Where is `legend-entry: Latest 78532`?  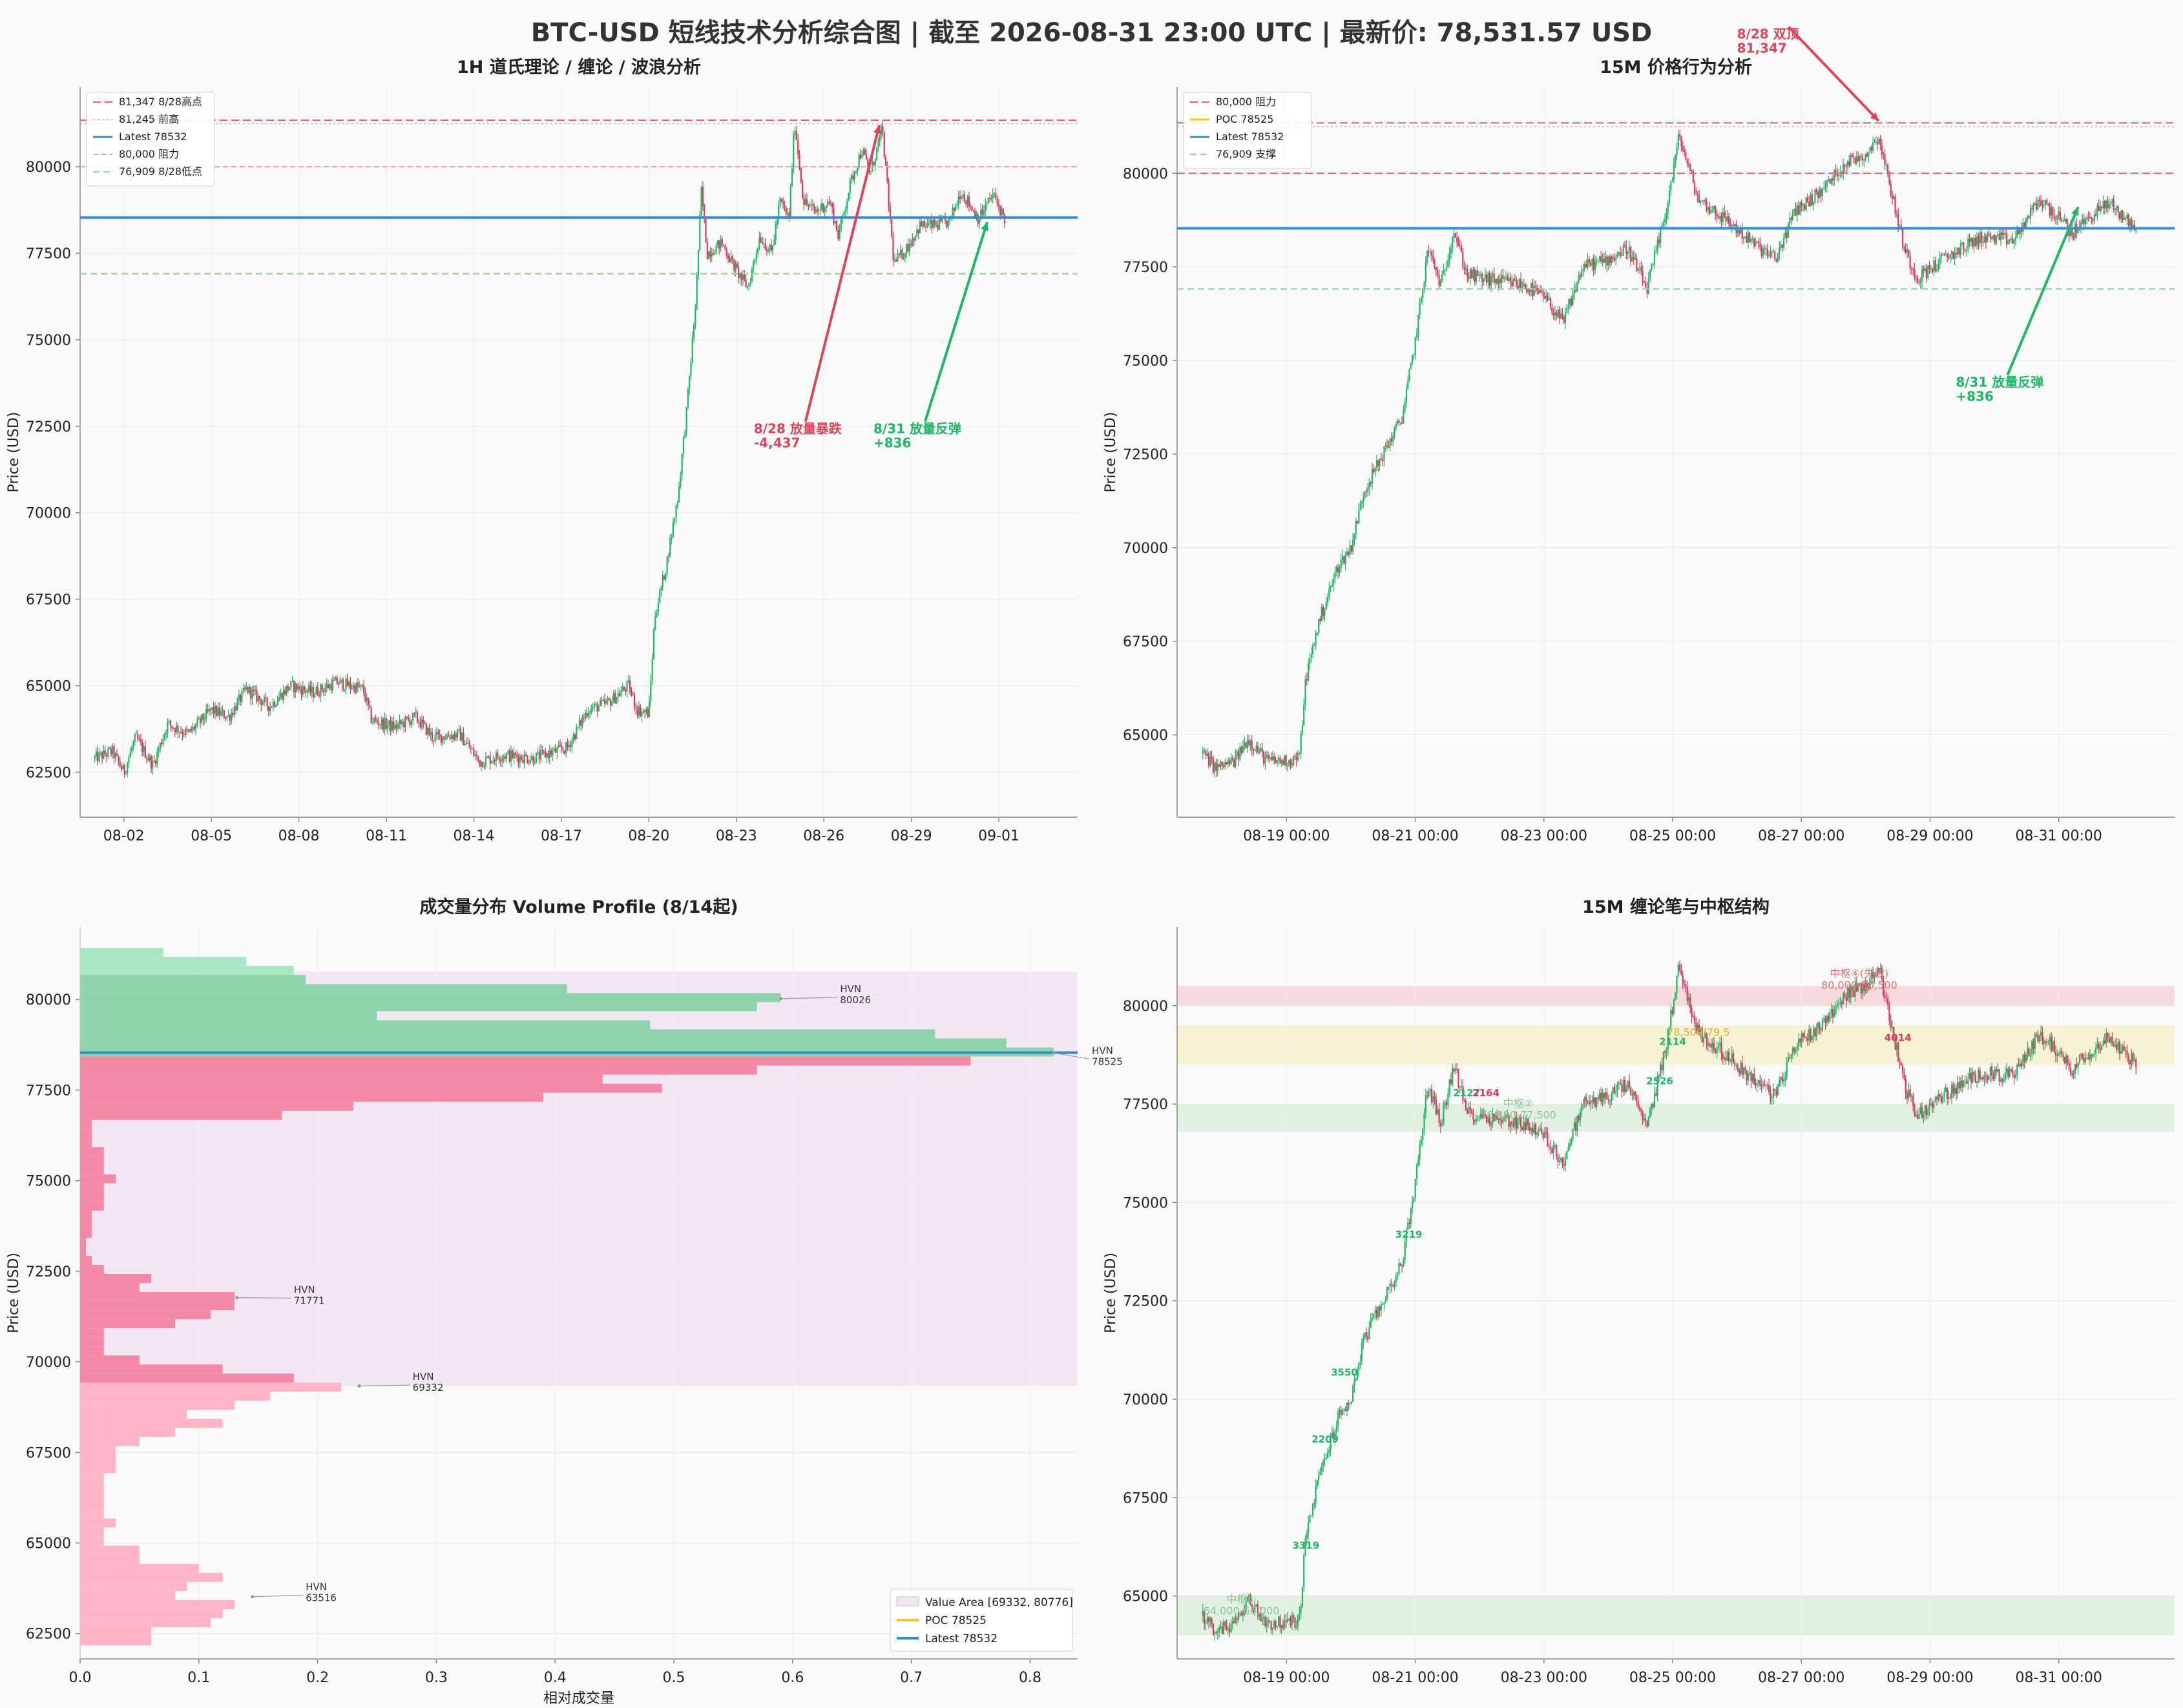 legend-entry: Latest 78532 is located at coordinates (1250, 136).